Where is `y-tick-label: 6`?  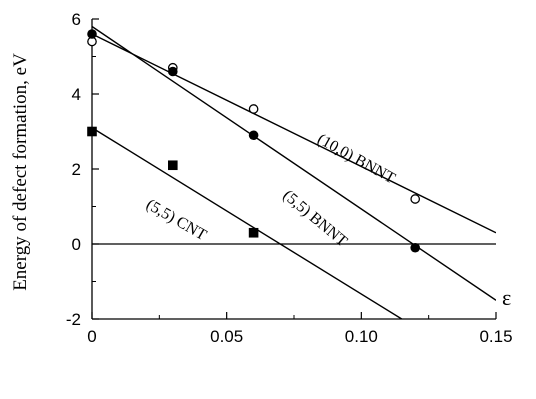
y-tick-label: 6 is located at coordinates (76, 19).